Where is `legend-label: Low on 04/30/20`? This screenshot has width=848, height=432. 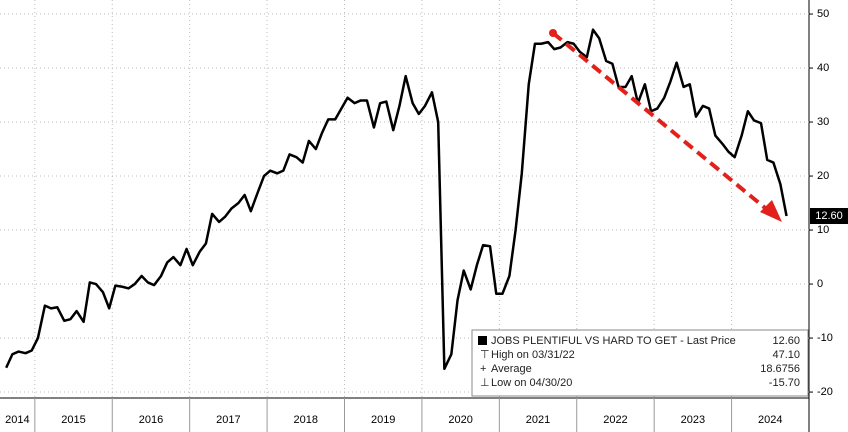
legend-label: Low on 04/30/20 is located at coordinates (531, 383).